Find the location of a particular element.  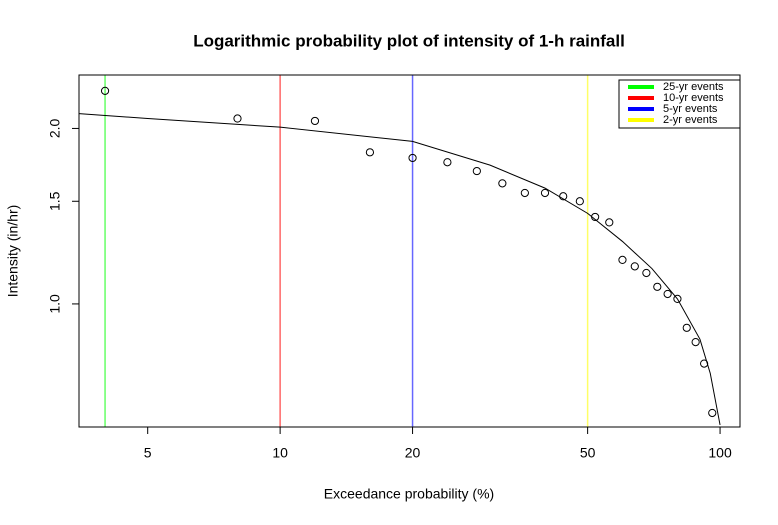

x-tick-label: 10 is located at coordinates (280, 453).